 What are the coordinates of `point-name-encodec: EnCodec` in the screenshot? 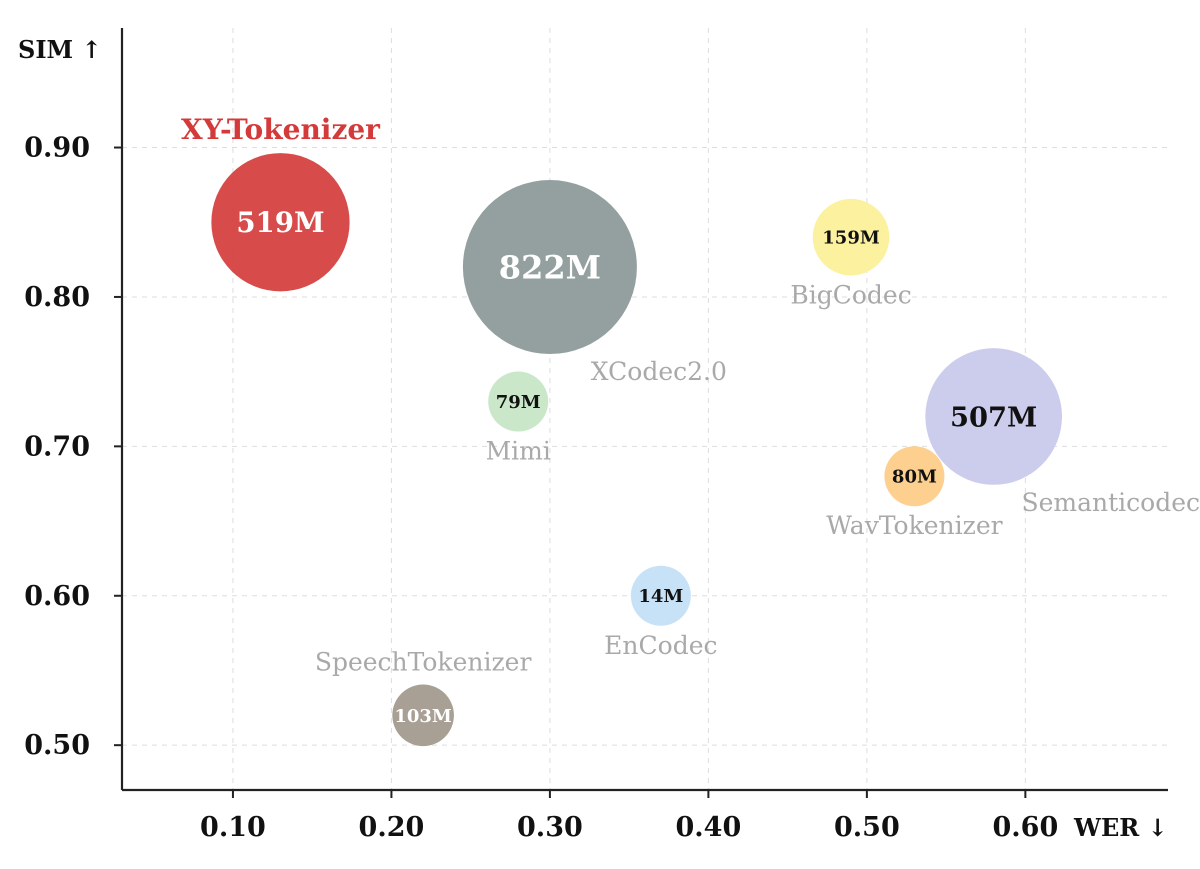 It's located at (660, 645).